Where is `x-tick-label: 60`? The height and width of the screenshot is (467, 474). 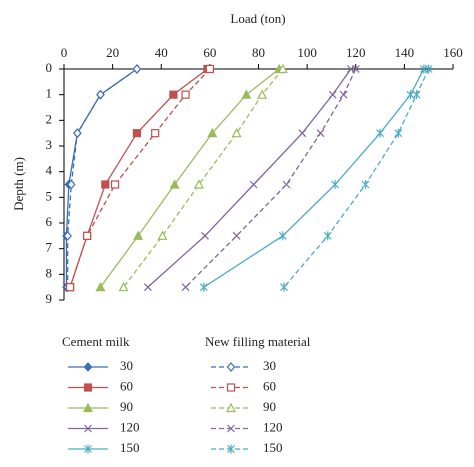 x-tick-label: 60 is located at coordinates (209, 52).